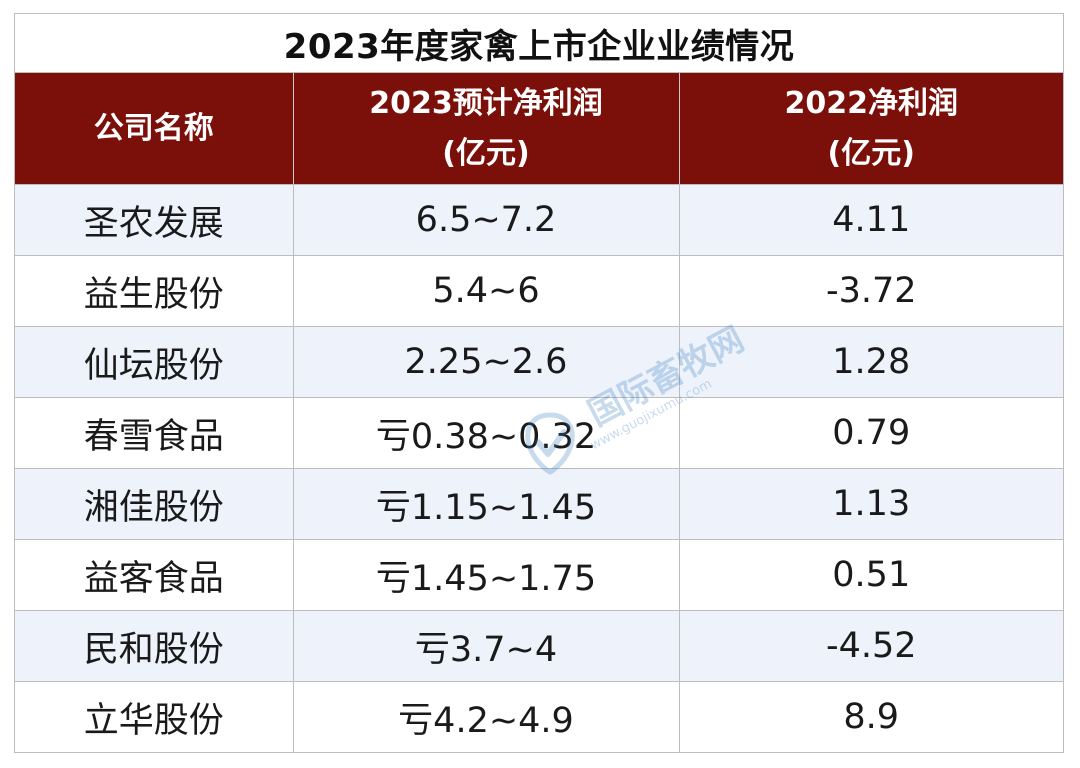 The height and width of the screenshot is (768, 1080). I want to click on company-name-cell: 春雪食品, so click(154, 433).